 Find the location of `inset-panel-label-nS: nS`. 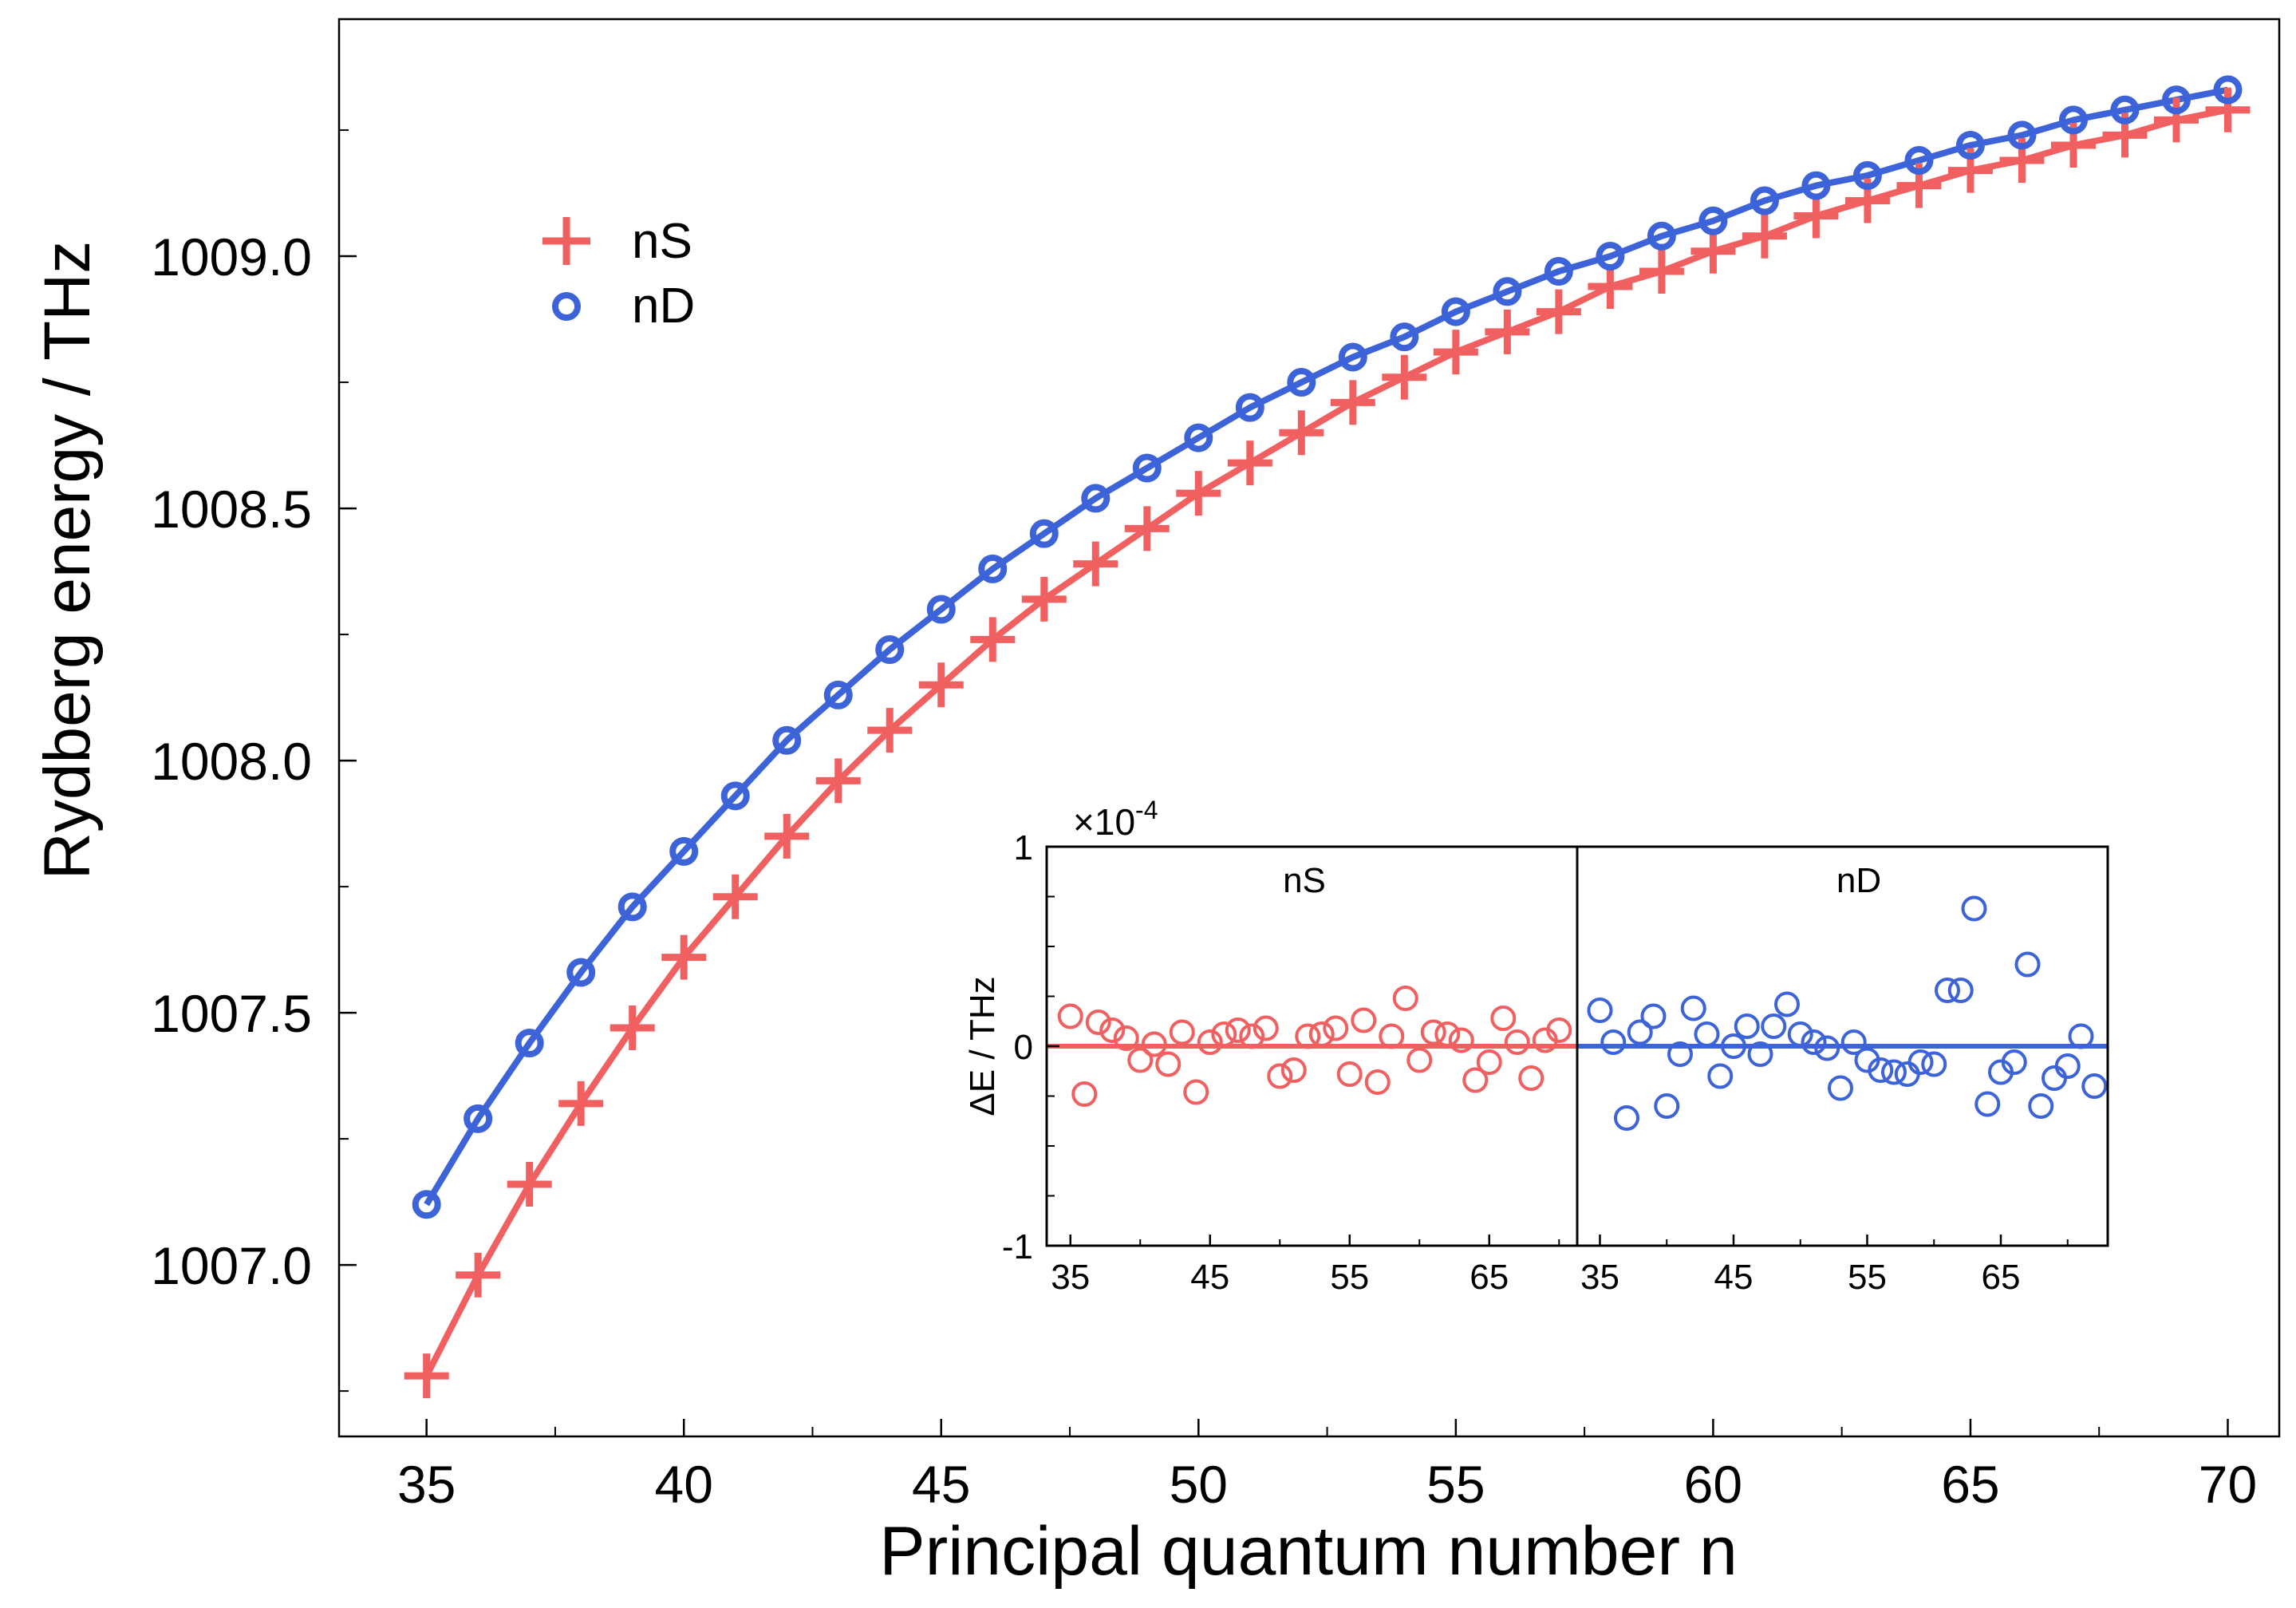

inset-panel-label-nS: nS is located at coordinates (1304, 880).